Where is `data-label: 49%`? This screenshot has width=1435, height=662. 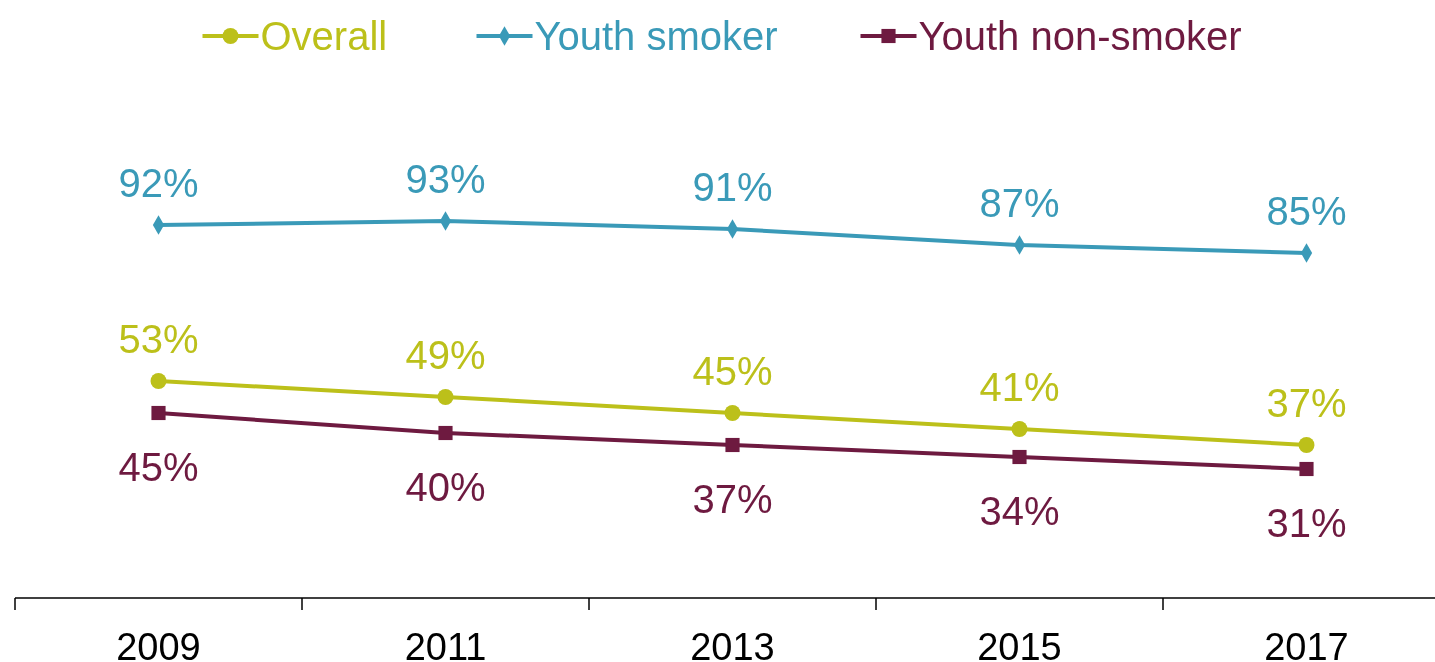
data-label: 49% is located at coordinates (445, 355).